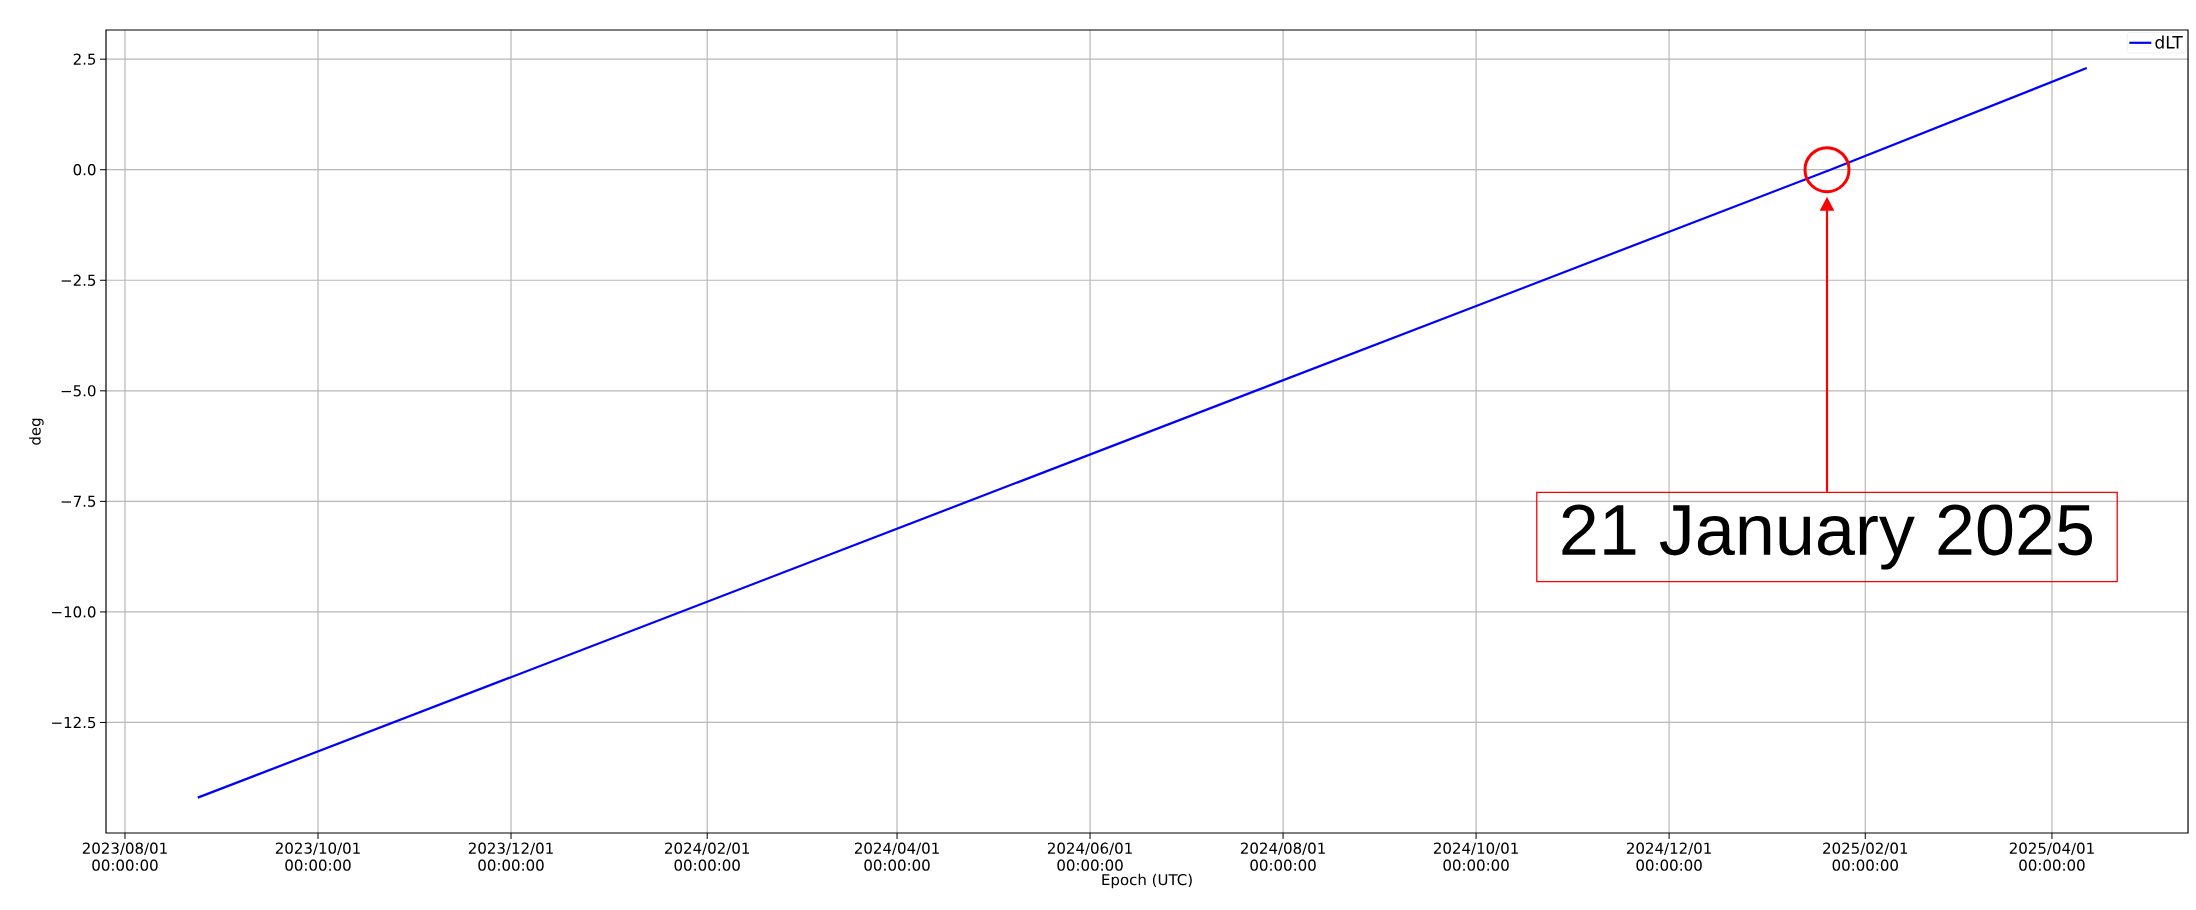 The width and height of the screenshot is (2196, 910). Describe the element at coordinates (1827, 537) in the screenshot. I see `annotation: 21 January 2025` at that location.